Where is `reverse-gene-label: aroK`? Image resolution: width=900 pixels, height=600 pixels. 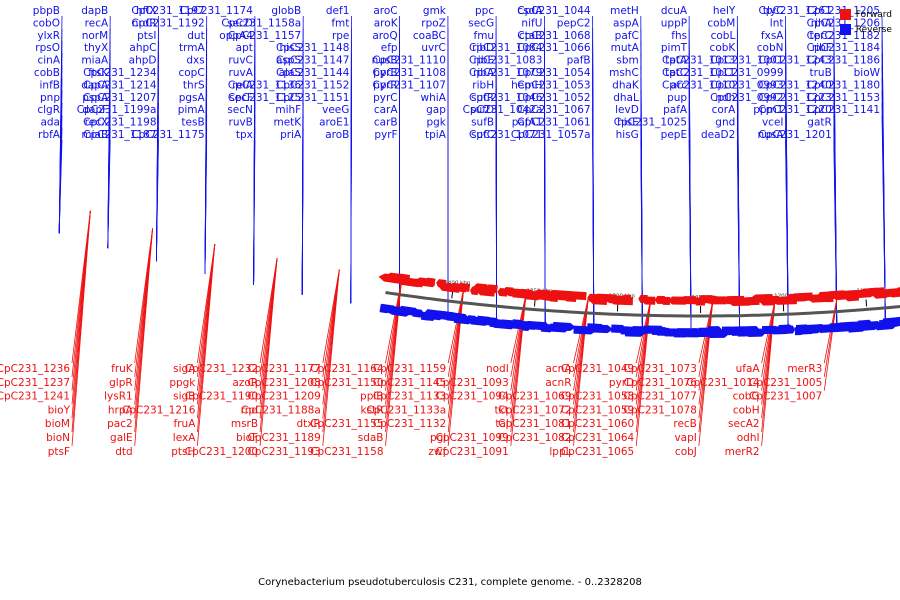
reverse-gene-label: aroK is located at coordinates (386, 23).